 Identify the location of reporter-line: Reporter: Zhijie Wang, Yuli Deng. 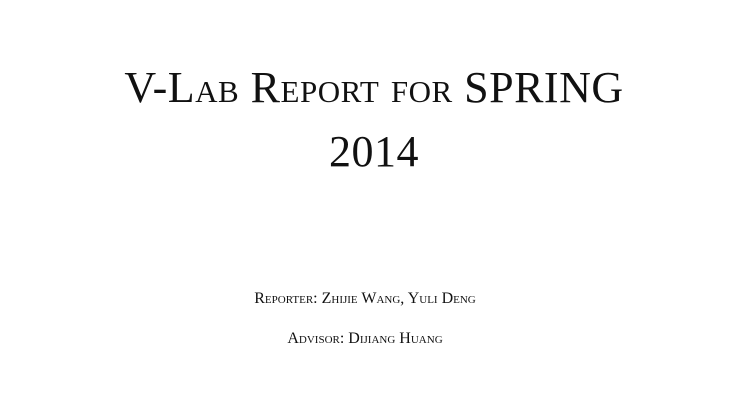
(365, 298).